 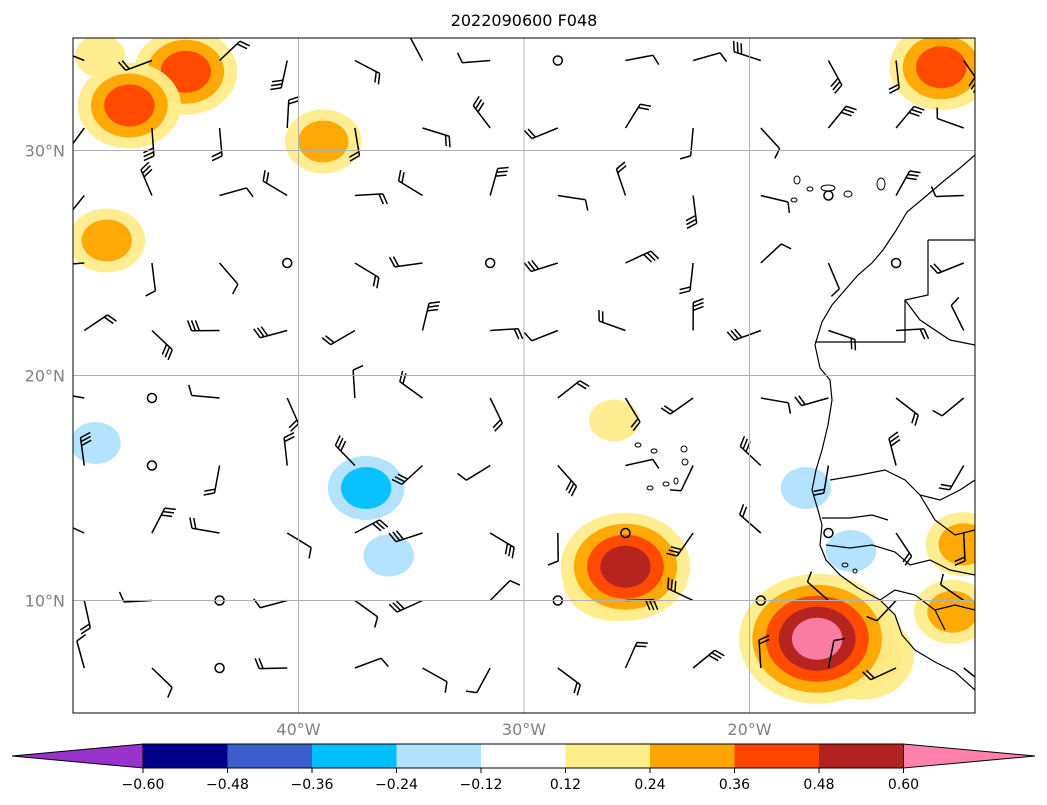 What do you see at coordinates (947, 515) in the screenshot?
I see `mali-border` at bounding box center [947, 515].